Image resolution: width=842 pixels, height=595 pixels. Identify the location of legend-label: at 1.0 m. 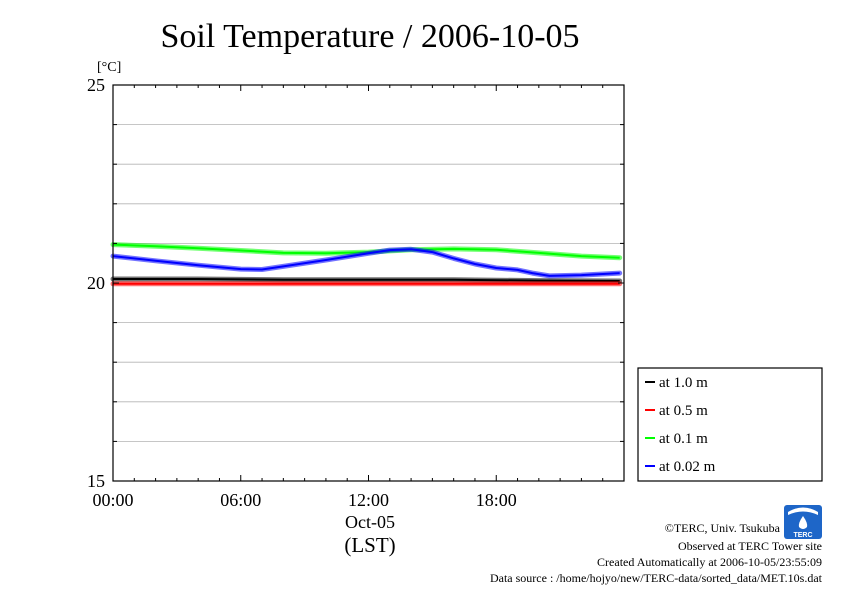
(683, 383).